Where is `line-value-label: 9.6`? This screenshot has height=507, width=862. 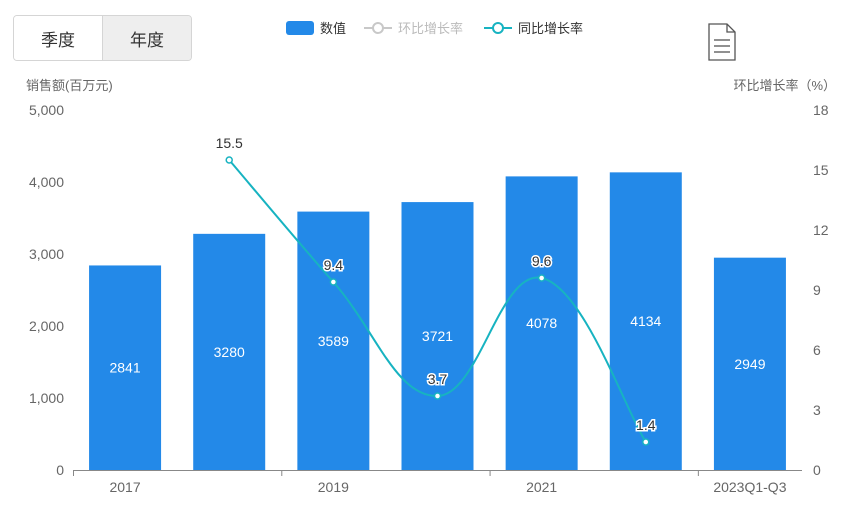 line-value-label: 9.6 is located at coordinates (542, 261).